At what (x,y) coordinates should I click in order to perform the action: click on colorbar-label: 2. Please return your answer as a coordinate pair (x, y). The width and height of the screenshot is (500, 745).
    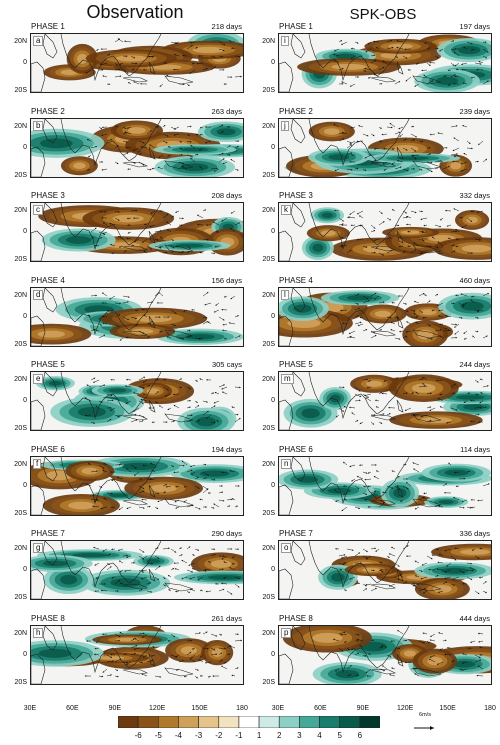
    Looking at the image, I should click on (279, 735).